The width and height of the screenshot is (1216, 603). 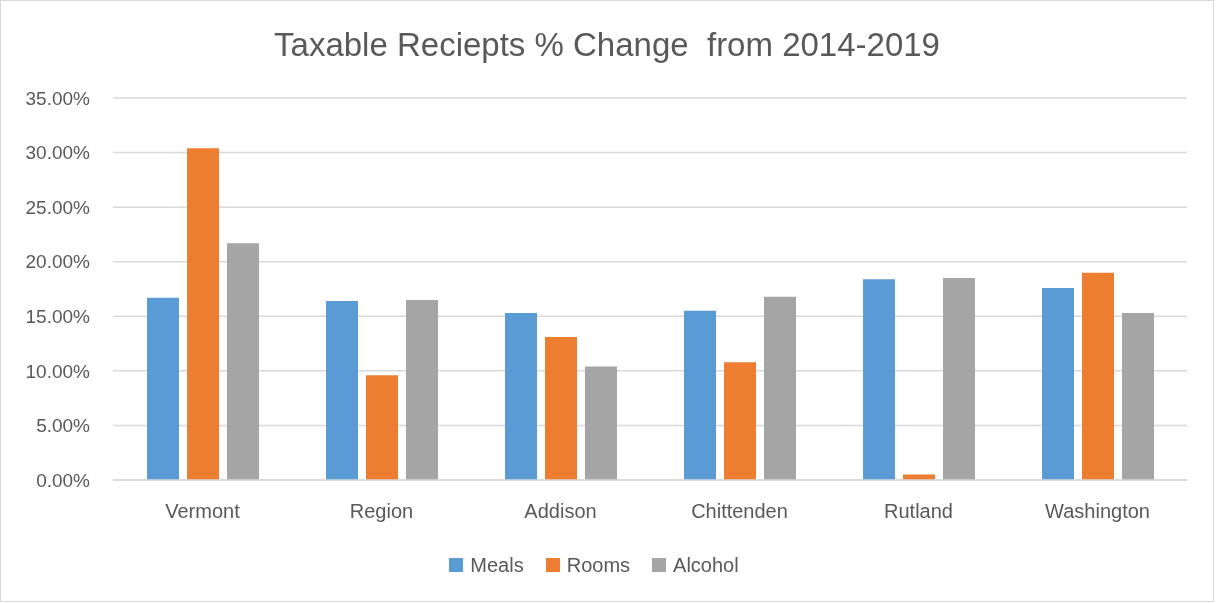 What do you see at coordinates (381, 511) in the screenshot?
I see `x-tick-label: Region` at bounding box center [381, 511].